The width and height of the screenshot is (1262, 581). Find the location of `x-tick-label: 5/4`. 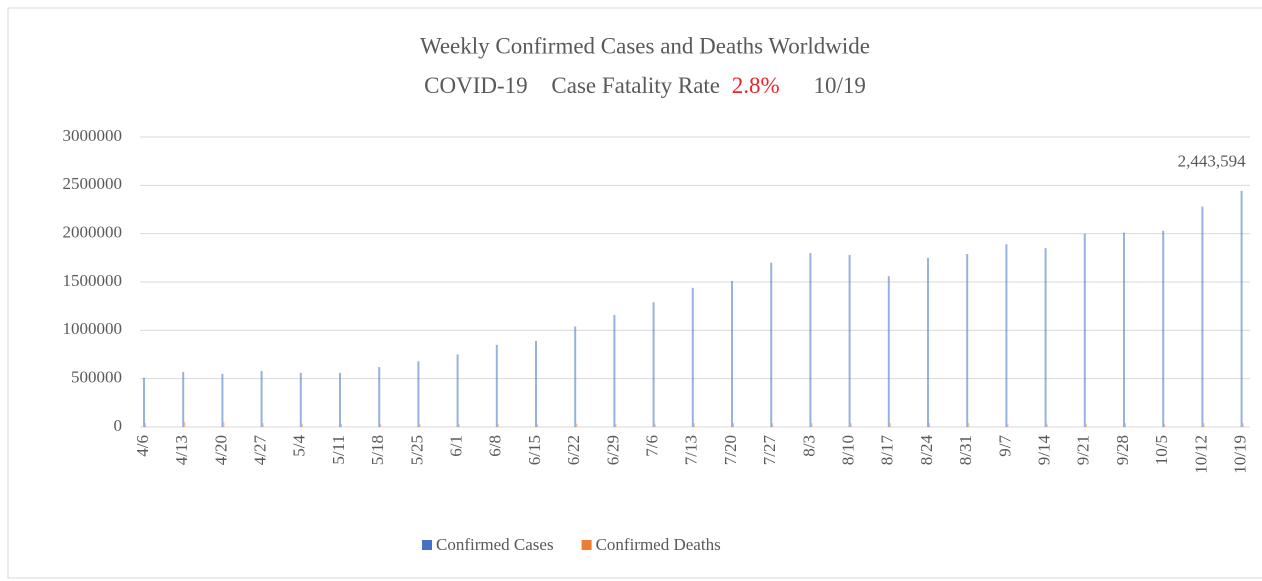

x-tick-label: 5/4 is located at coordinates (299, 446).